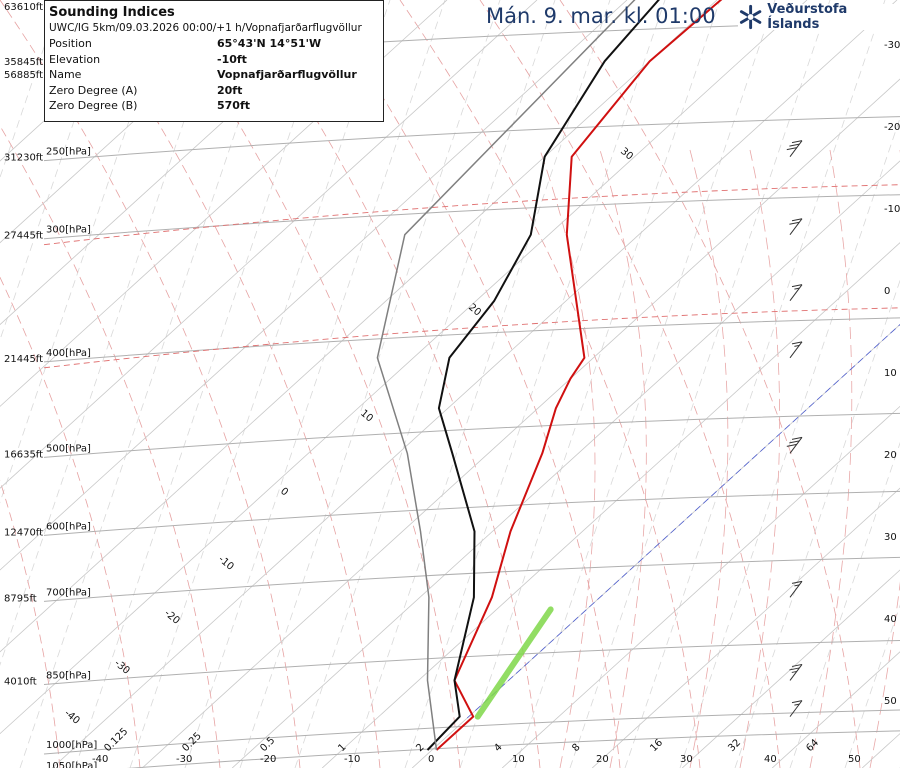 Image resolution: width=900 pixels, height=768 pixels. Describe the element at coordinates (100, 759) in the screenshot. I see `temperature-tick-label: -40` at that location.